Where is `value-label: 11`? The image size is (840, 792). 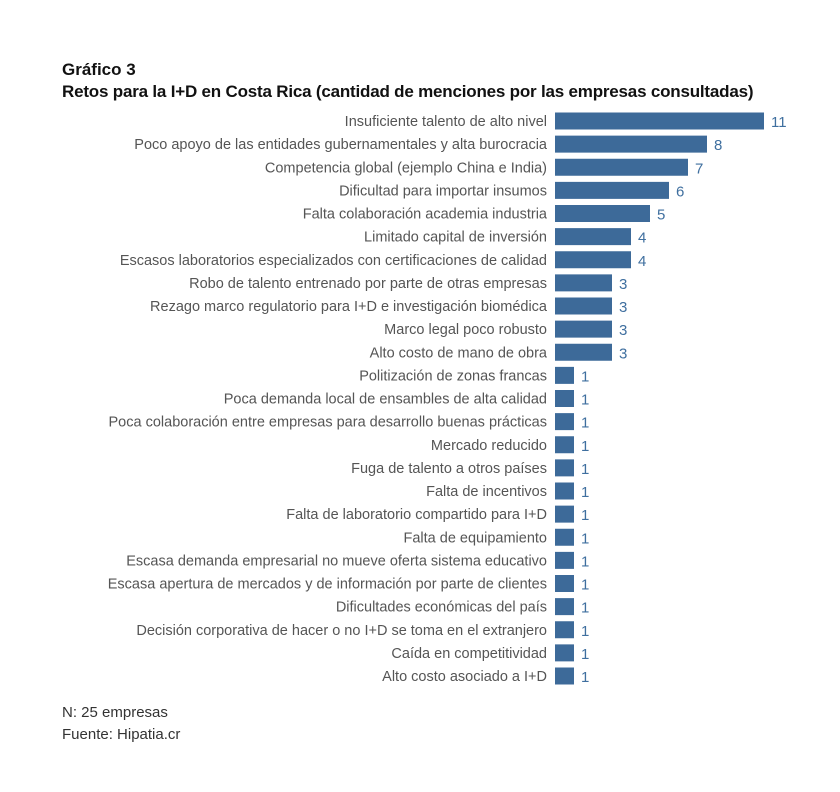
value-label: 11 is located at coordinates (779, 122).